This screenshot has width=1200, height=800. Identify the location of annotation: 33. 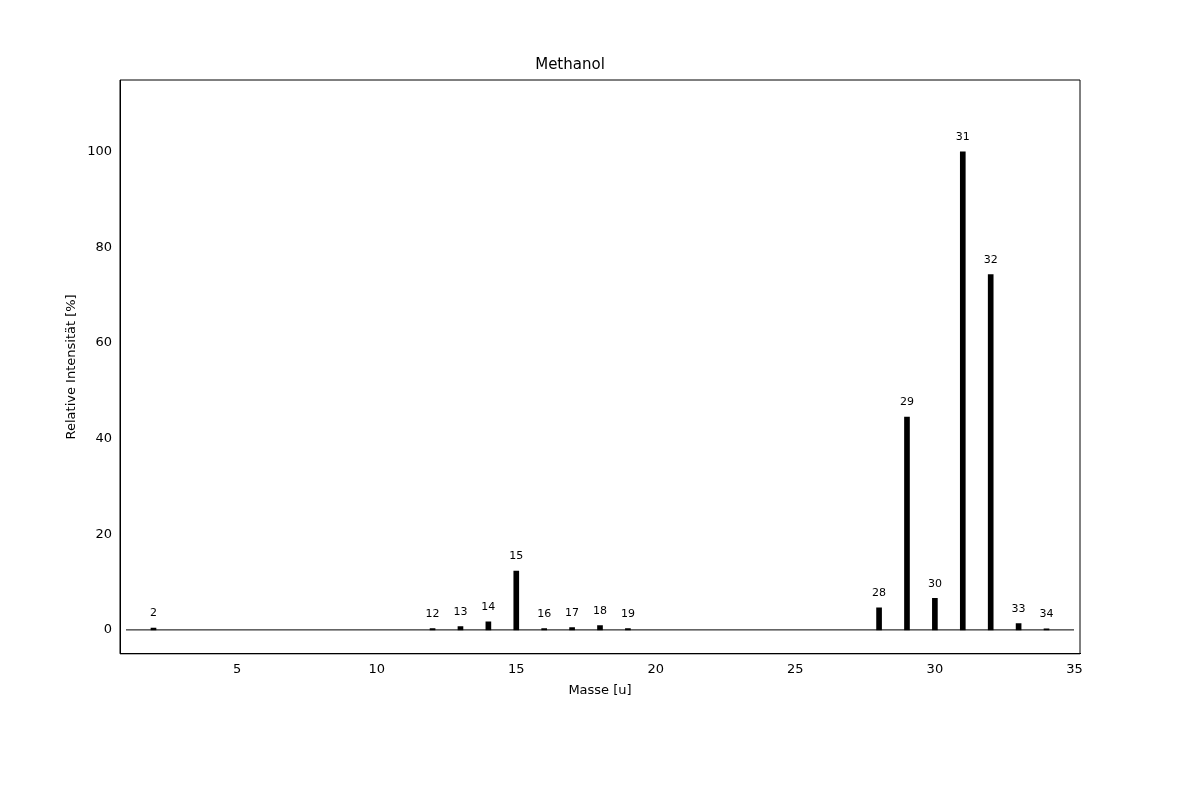
(1018, 609).